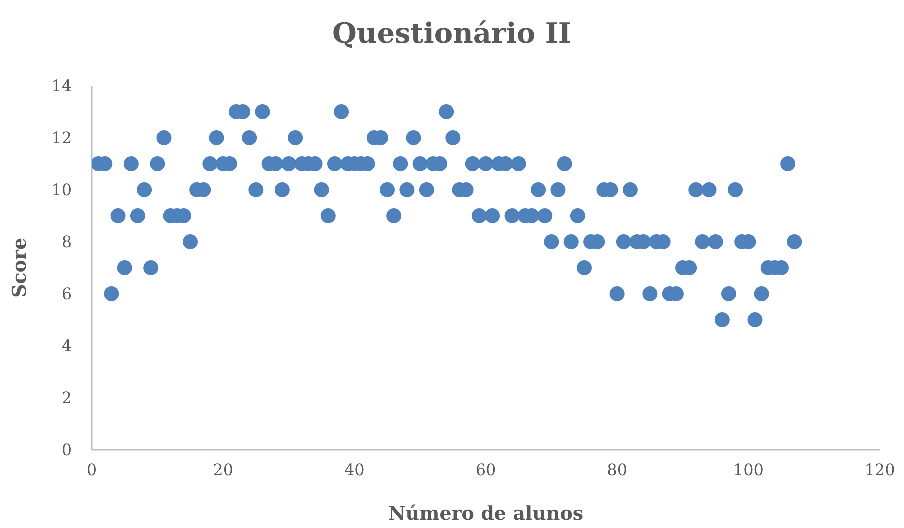 The width and height of the screenshot is (904, 528). I want to click on x-tick-label: 0, so click(92, 470).